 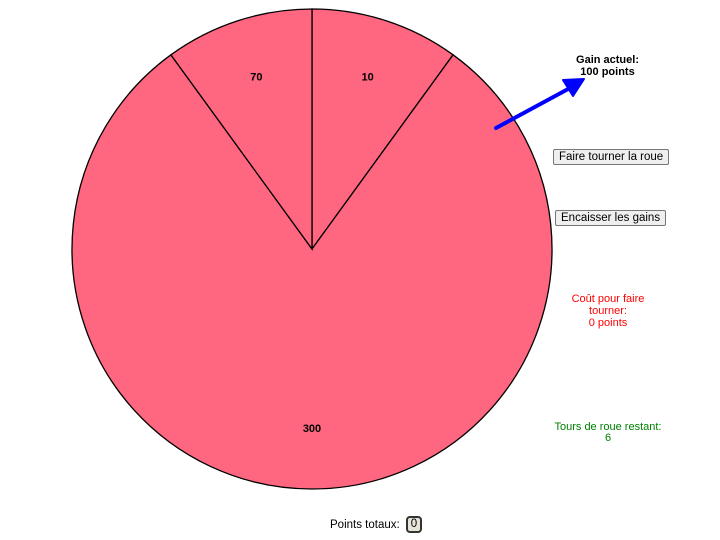 I want to click on wheel-segment-label: 10, so click(x=367, y=78).